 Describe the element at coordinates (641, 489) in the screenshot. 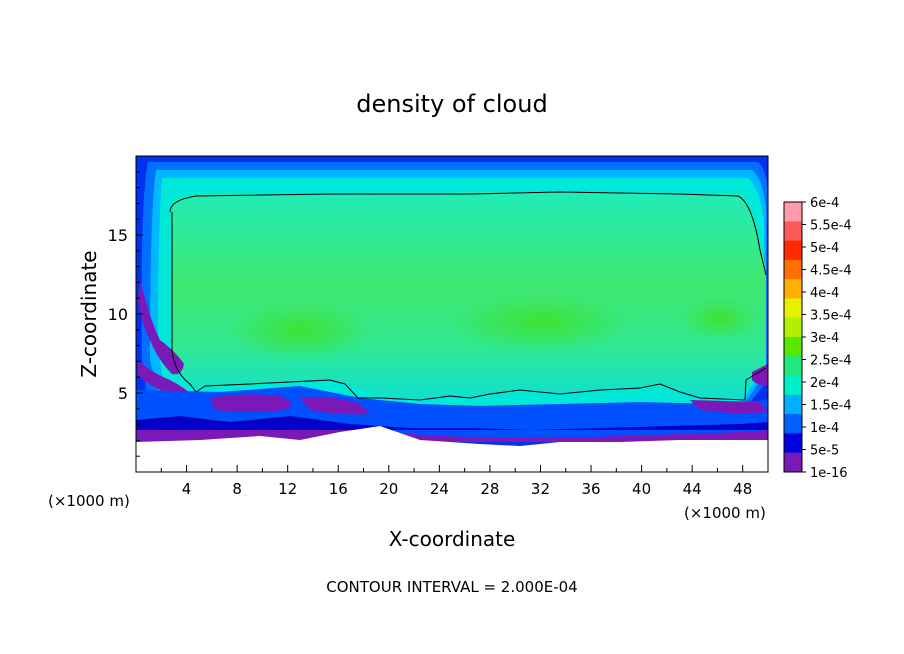

I see `x-tick-label: 40` at that location.